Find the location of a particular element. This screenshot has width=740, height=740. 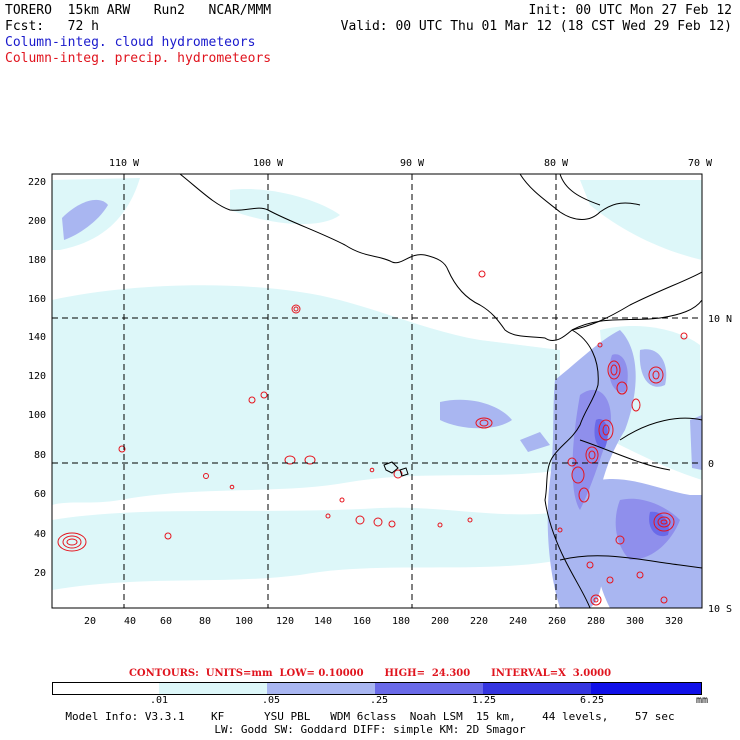

color-bar-label: 1.25 is located at coordinates (484, 700).